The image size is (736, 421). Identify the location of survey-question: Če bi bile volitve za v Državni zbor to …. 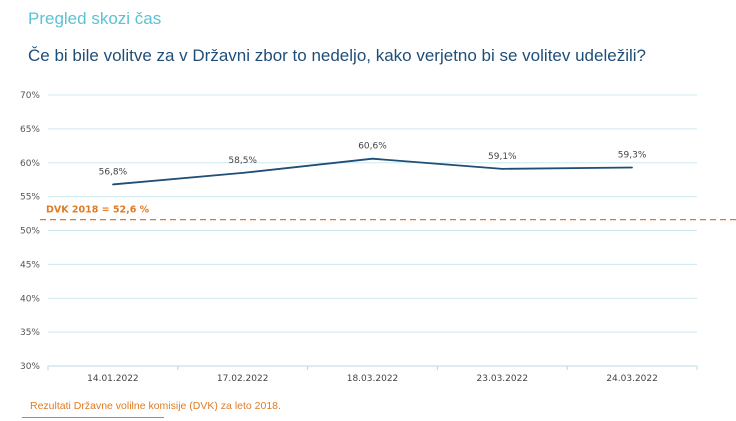
(337, 55).